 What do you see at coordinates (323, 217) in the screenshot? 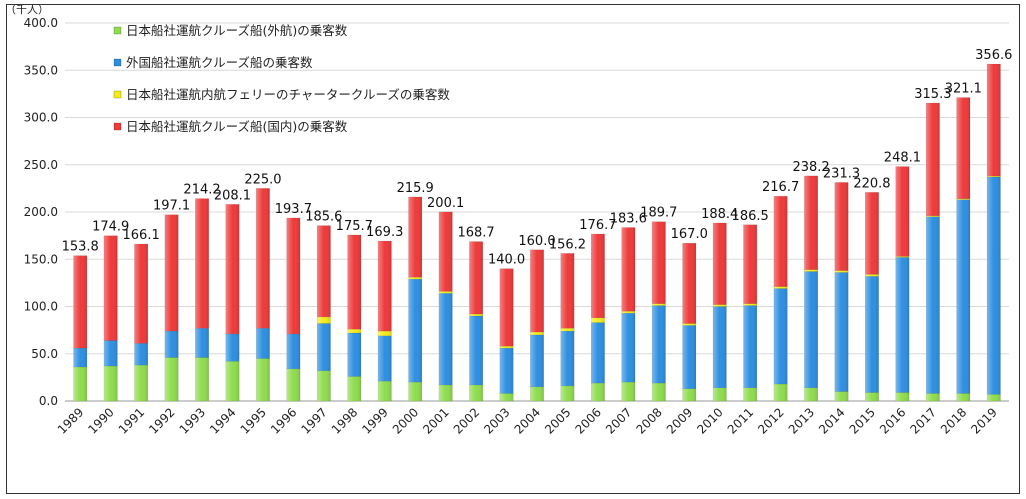
I see `total-label: 185.6` at bounding box center [323, 217].